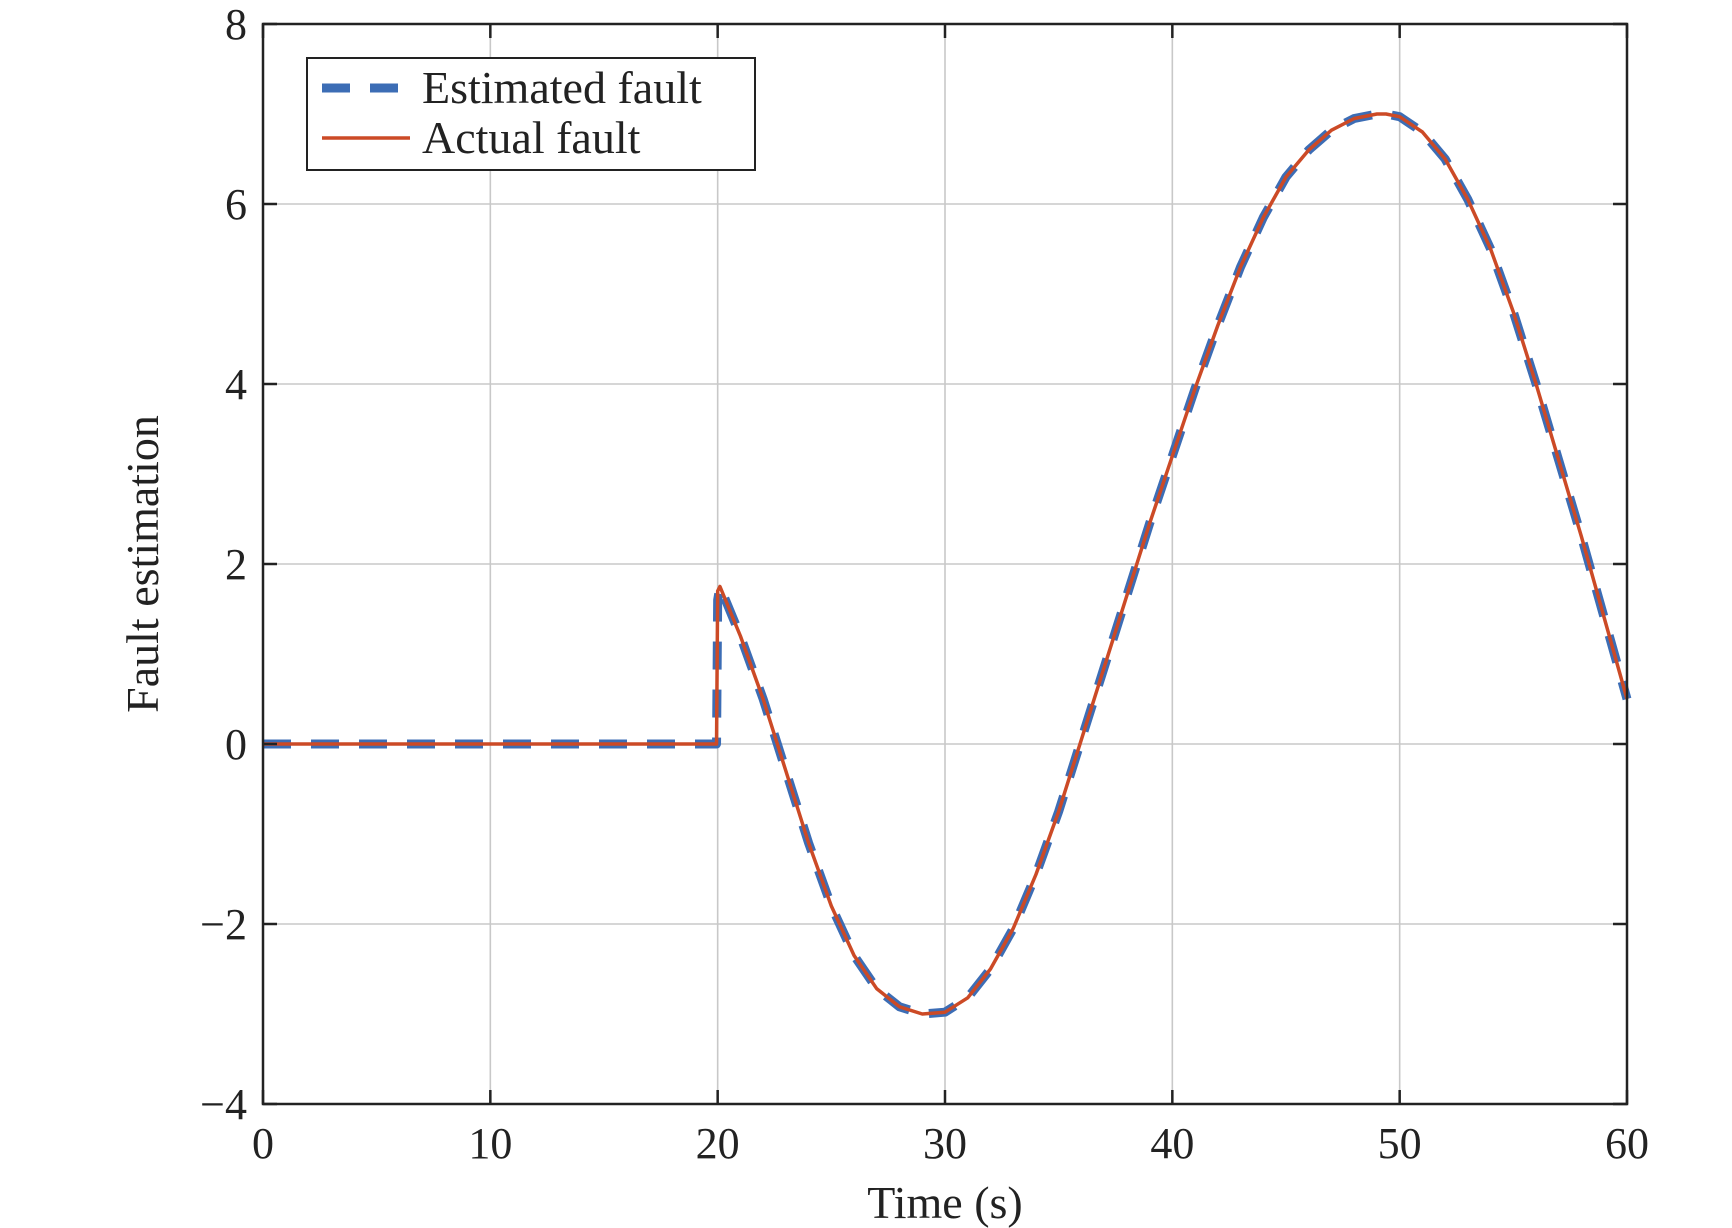 The width and height of the screenshot is (1732, 1228). I want to click on y-tick-label: −4, so click(223, 1104).